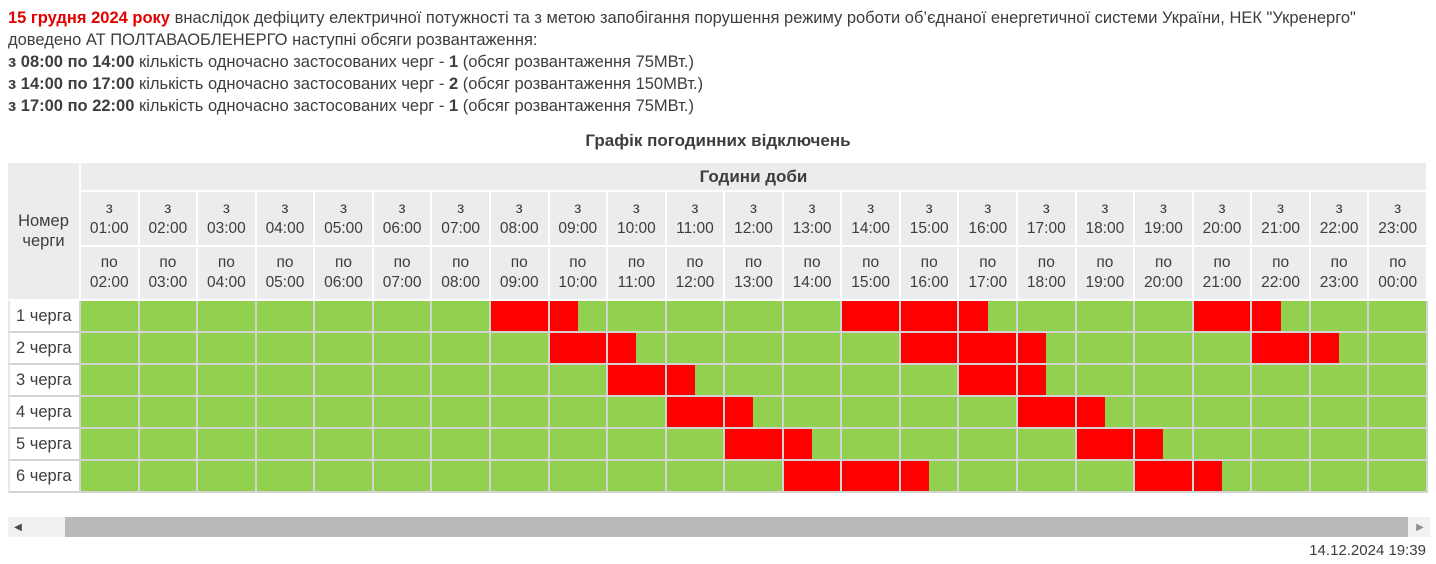 The height and width of the screenshot is (564, 1436). I want to click on col-header-to: по 15:00, so click(871, 274).